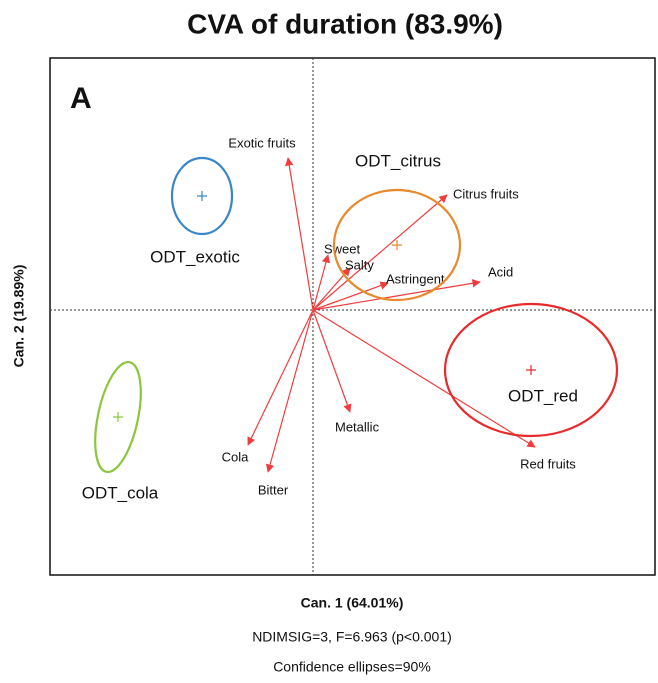  What do you see at coordinates (357, 426) in the screenshot?
I see `vector-label: Metallic` at bounding box center [357, 426].